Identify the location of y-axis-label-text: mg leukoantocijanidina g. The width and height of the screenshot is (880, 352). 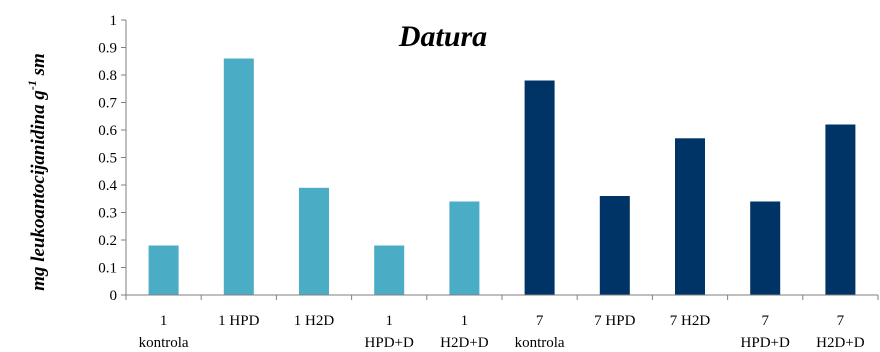
(38, 190).